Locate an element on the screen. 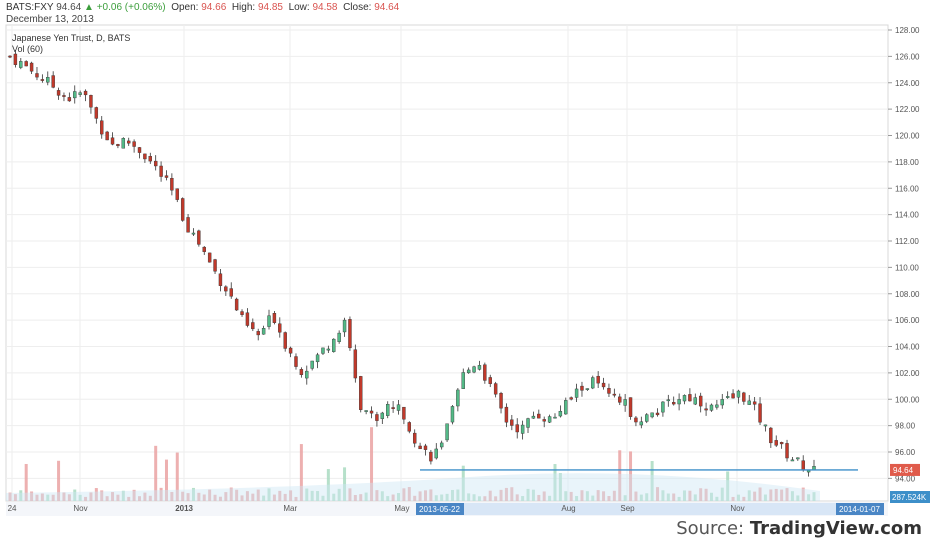 The height and width of the screenshot is (550, 932). y-tick-label: 122.00 is located at coordinates (907, 109).